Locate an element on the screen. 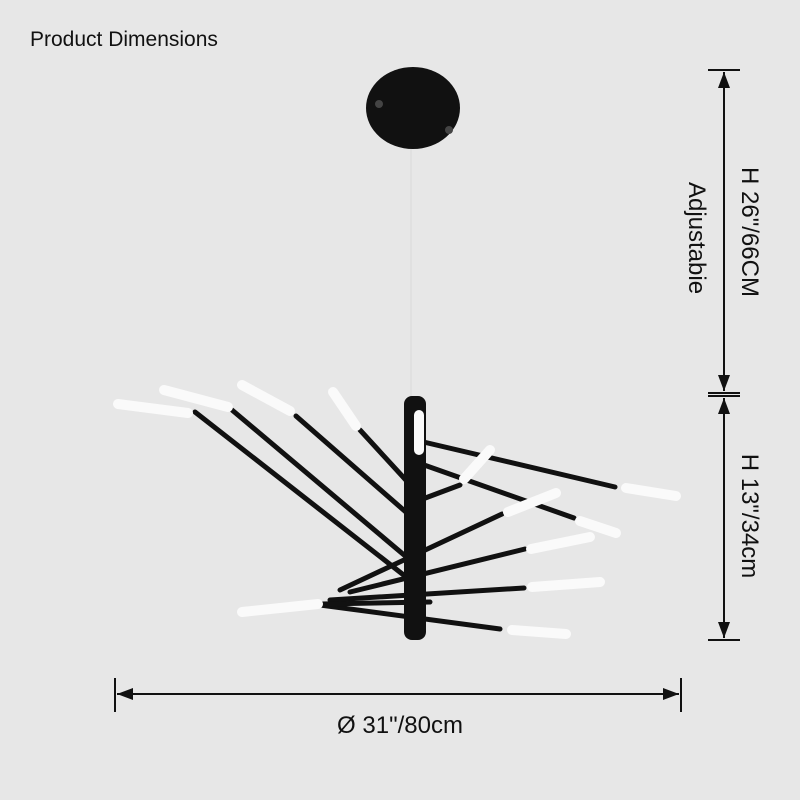  total-height: H 26"/66CM is located at coordinates (749, 232).